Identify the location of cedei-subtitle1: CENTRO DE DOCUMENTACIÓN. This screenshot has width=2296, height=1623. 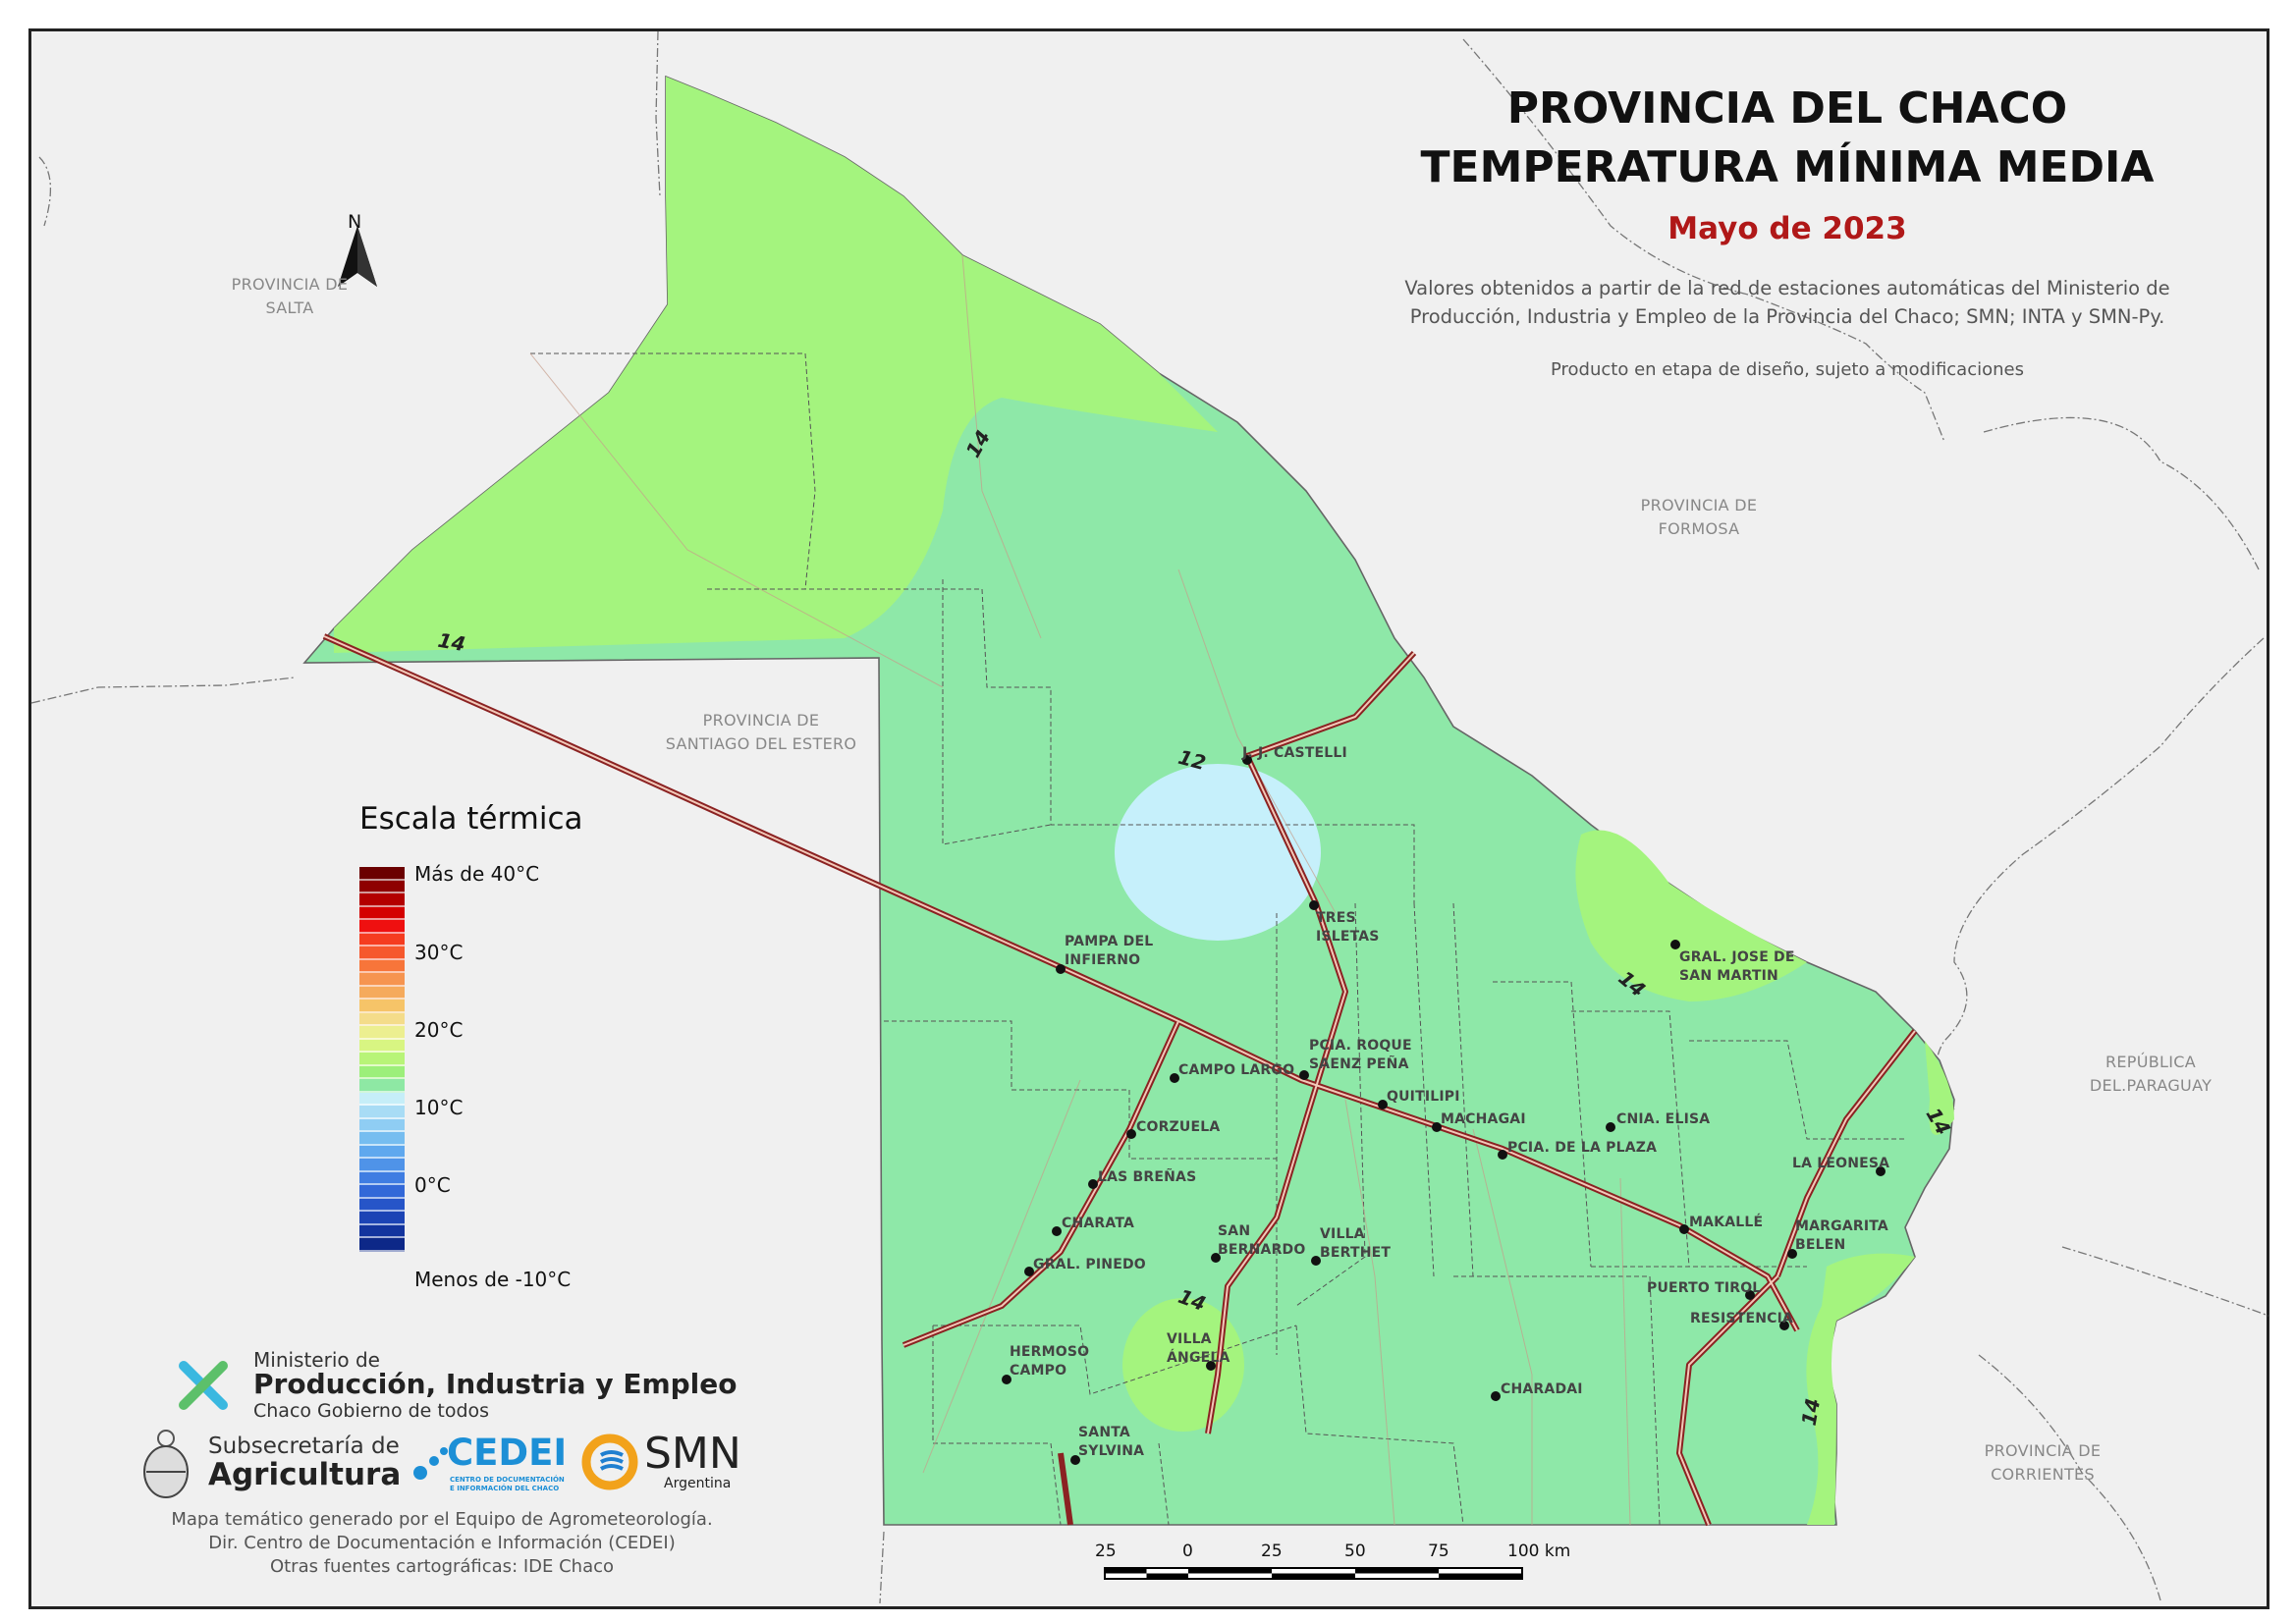
(507, 1480).